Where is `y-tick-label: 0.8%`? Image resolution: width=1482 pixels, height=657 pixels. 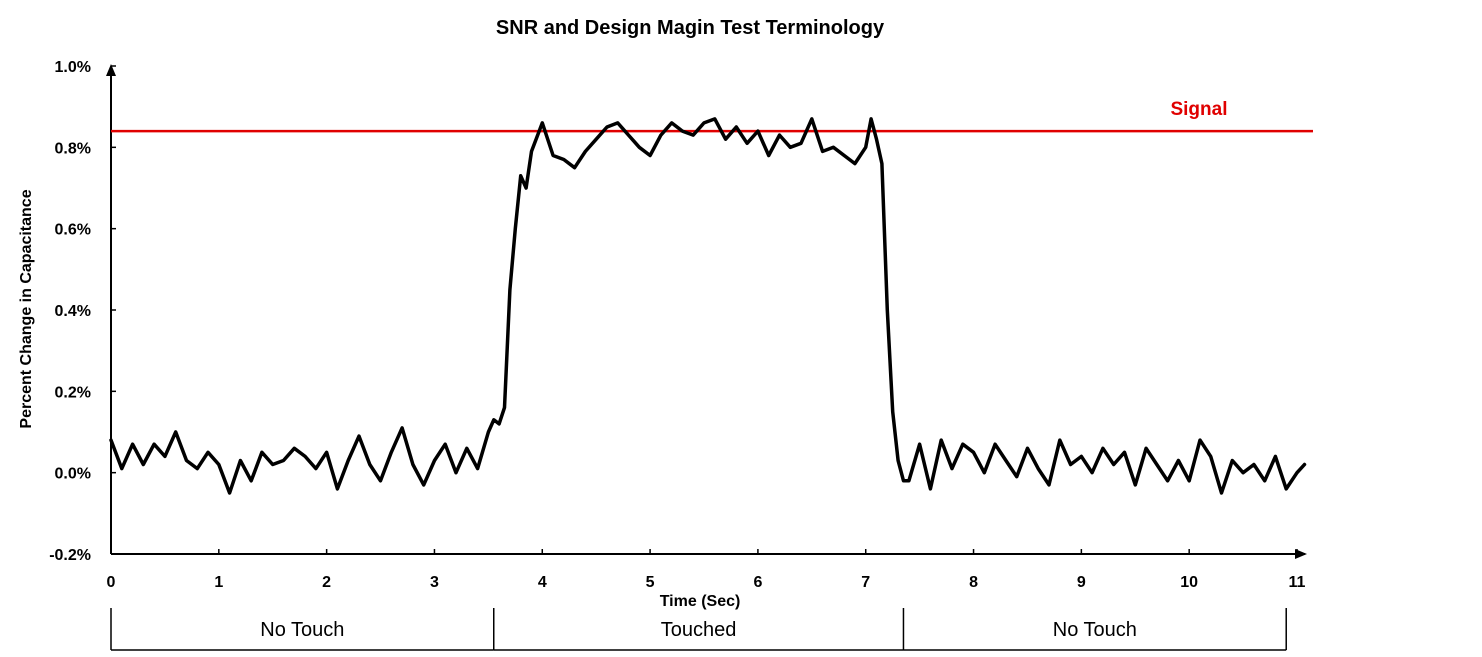
y-tick-label: 0.8% is located at coordinates (73, 148).